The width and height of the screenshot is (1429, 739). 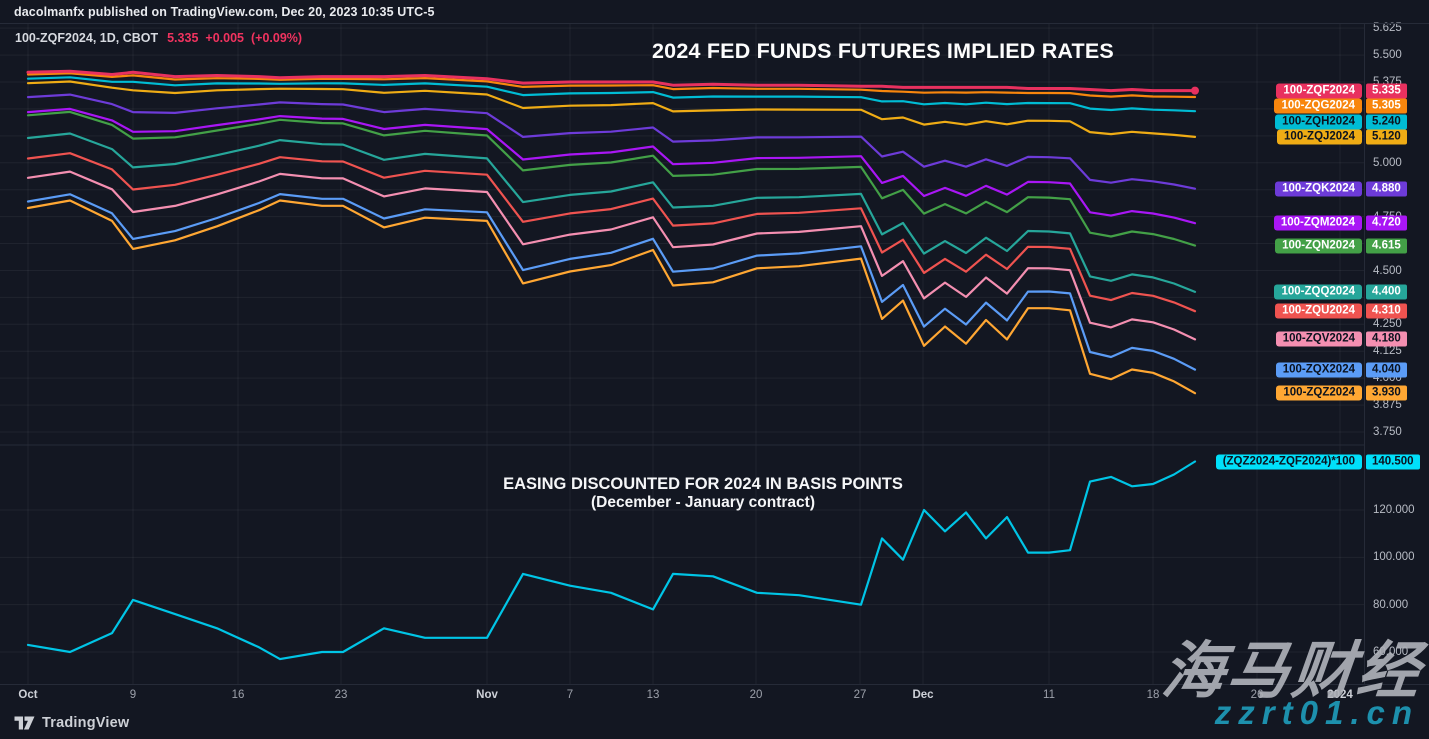 I want to click on price-axis-tick: 5.500, so click(x=1387, y=55).